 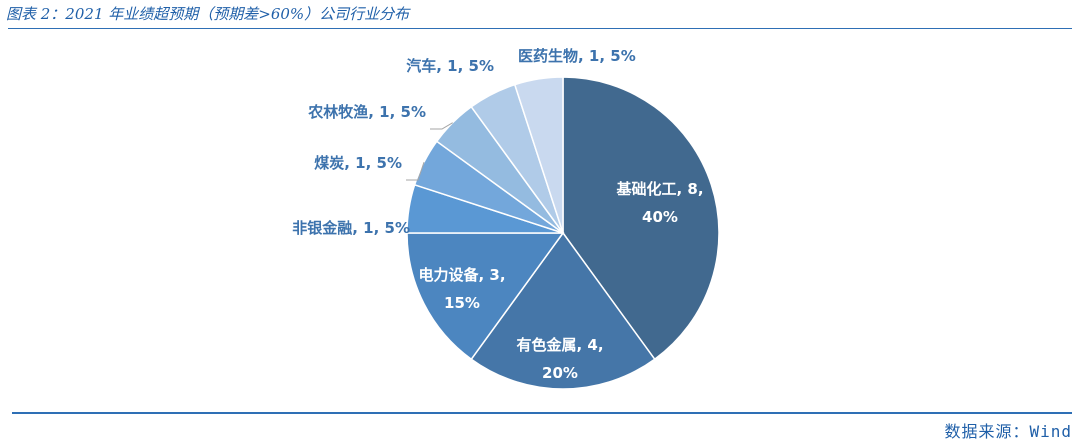 What do you see at coordinates (540, 28) in the screenshot?
I see `title-divider` at bounding box center [540, 28].